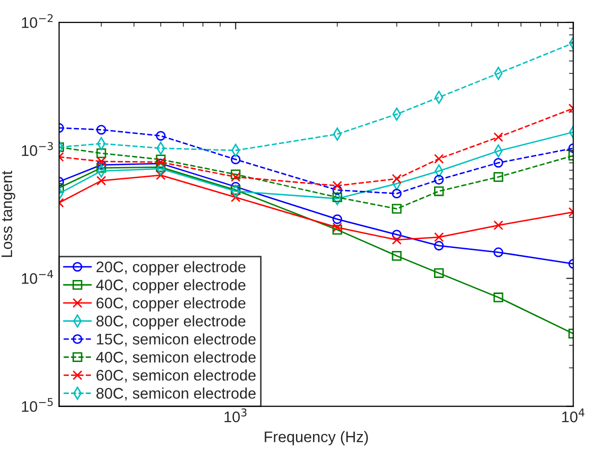  What do you see at coordinates (176, 394) in the screenshot?
I see `legend-label: 80C, semicon electrode` at bounding box center [176, 394].